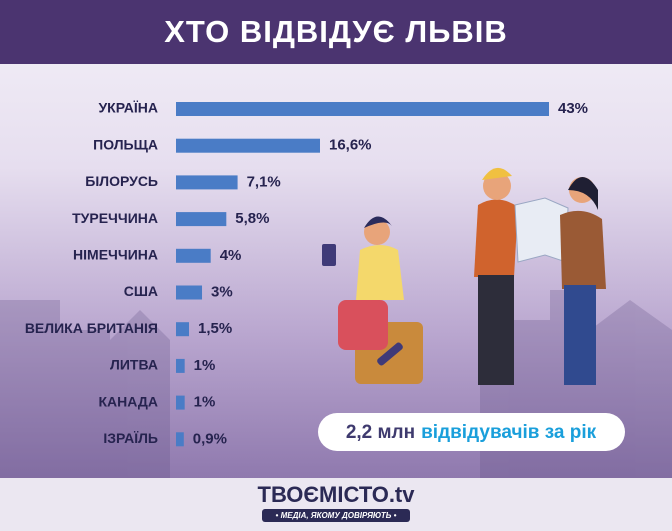  I want to click on category-label: ІЗРАЇЛЬ, so click(130, 438).